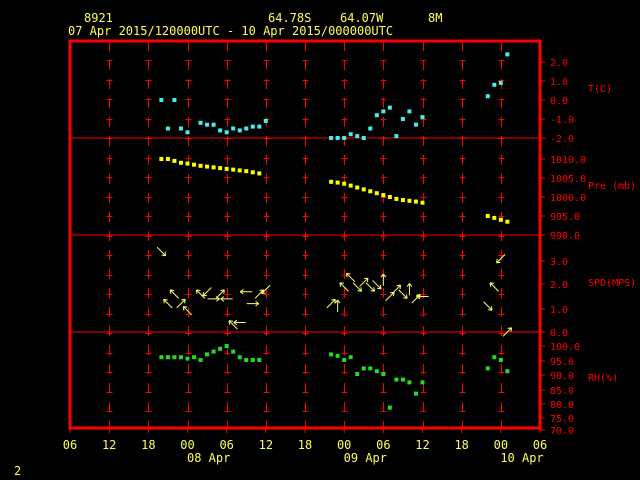 The image size is (640, 480). What do you see at coordinates (559, 82) in the screenshot?
I see `temperature-y-tick-label: 1.0` at bounding box center [559, 82].